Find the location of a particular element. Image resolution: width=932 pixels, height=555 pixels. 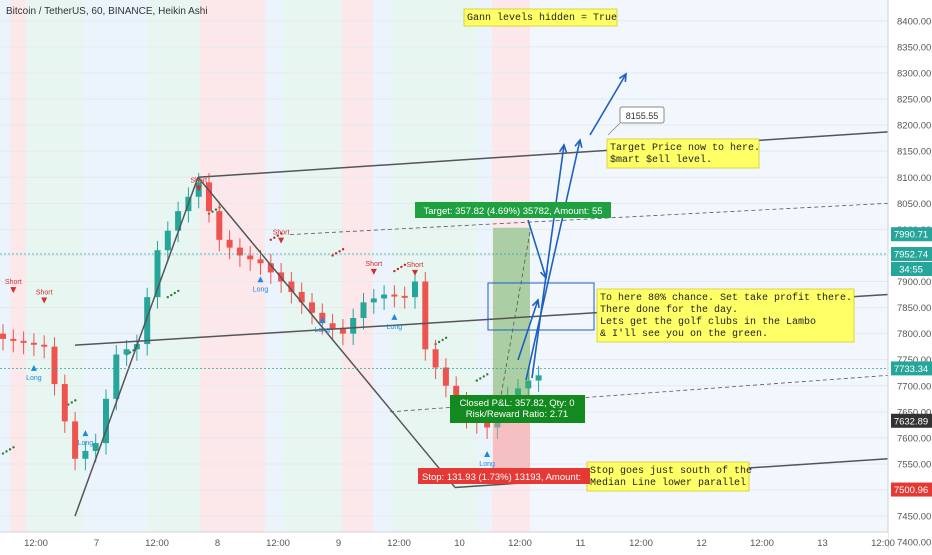

price-tick-label: 7650.00 is located at coordinates (914, 412).